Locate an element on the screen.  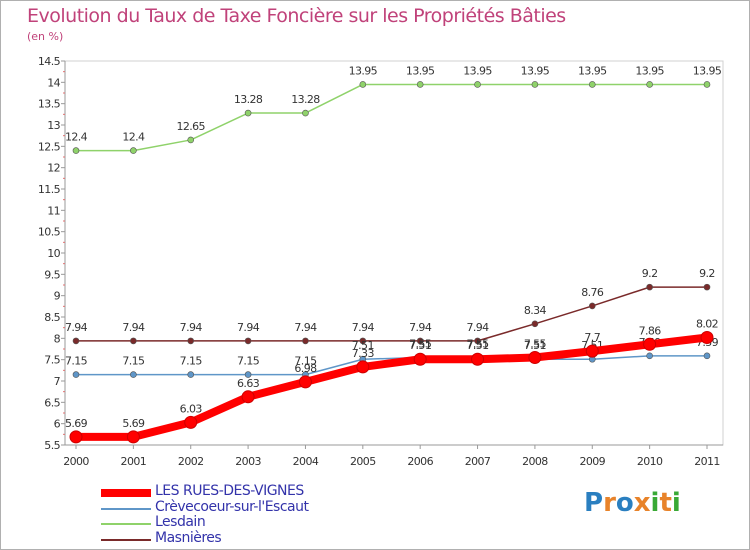
y-tick-label: 6 is located at coordinates (57, 424).